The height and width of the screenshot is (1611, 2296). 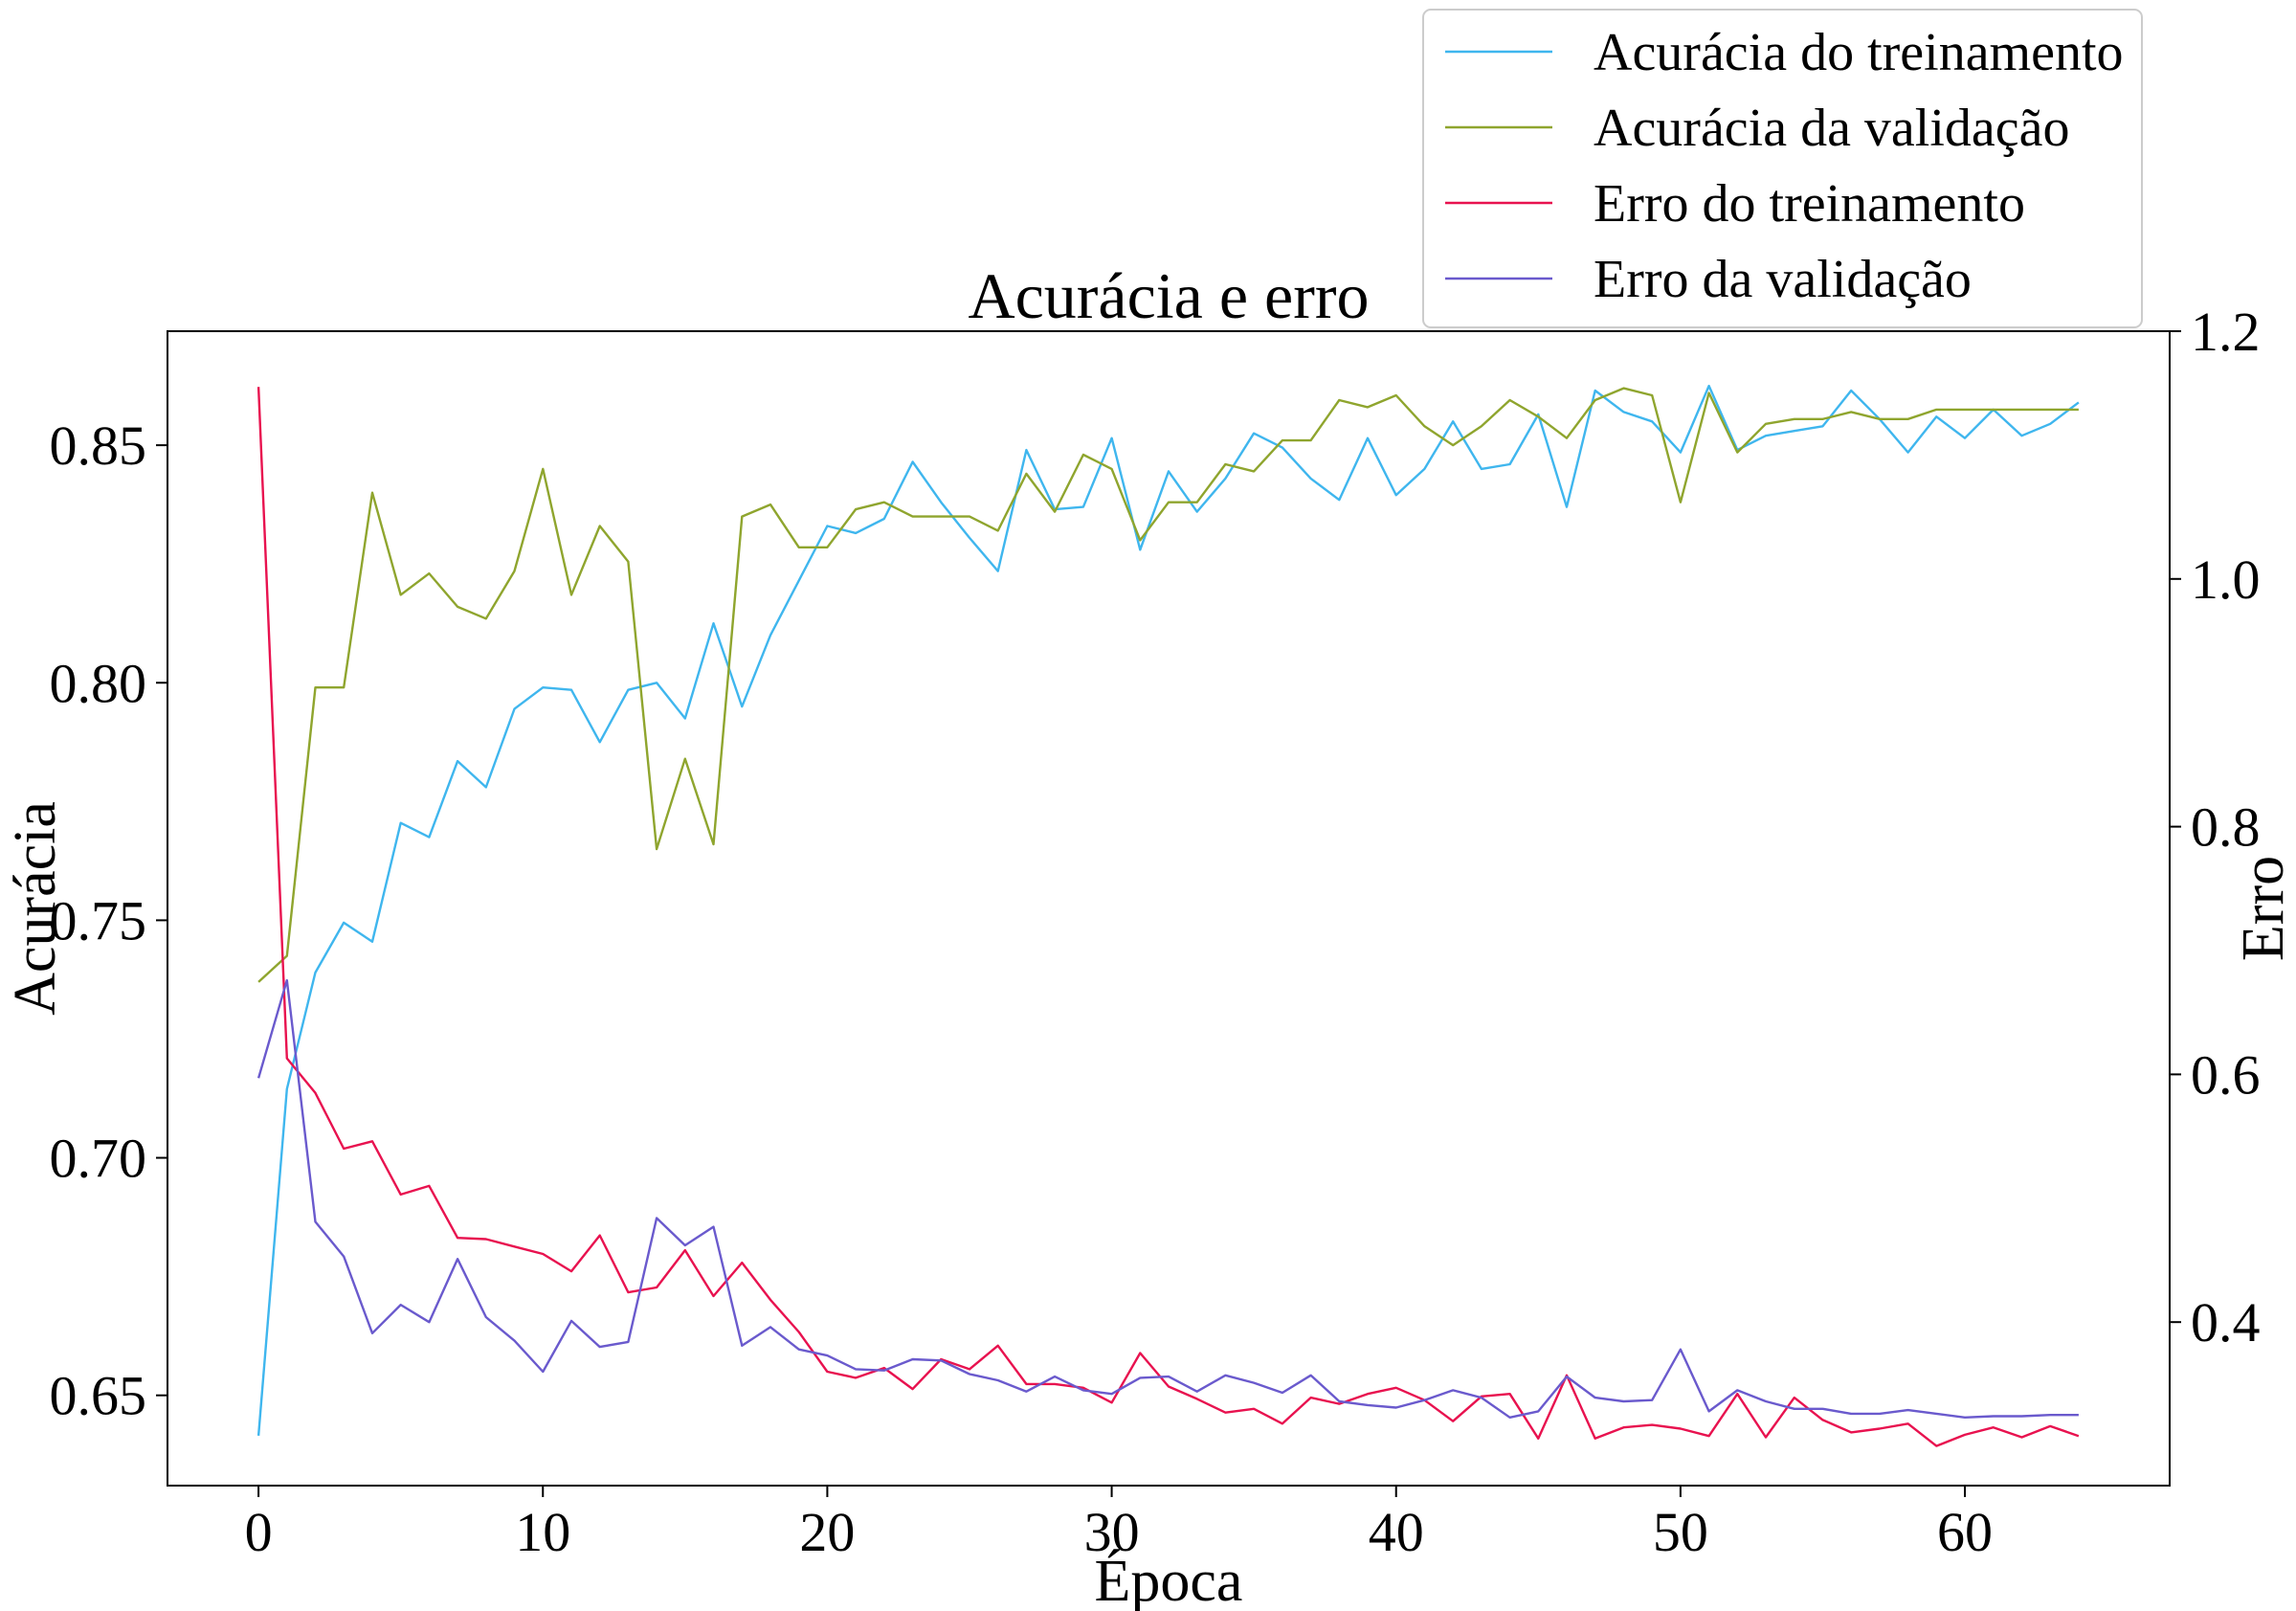 I want to click on x-tick-label: 20, so click(x=827, y=1532).